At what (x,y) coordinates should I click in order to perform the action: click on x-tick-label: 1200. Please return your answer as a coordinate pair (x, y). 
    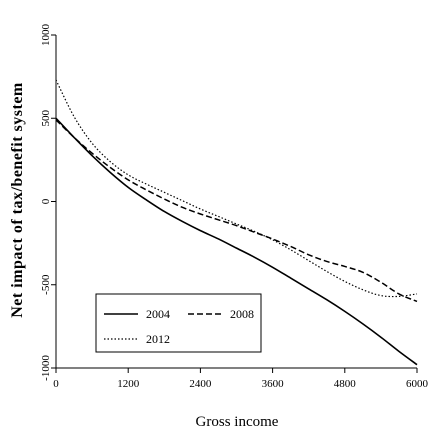
    Looking at the image, I should click on (128, 384).